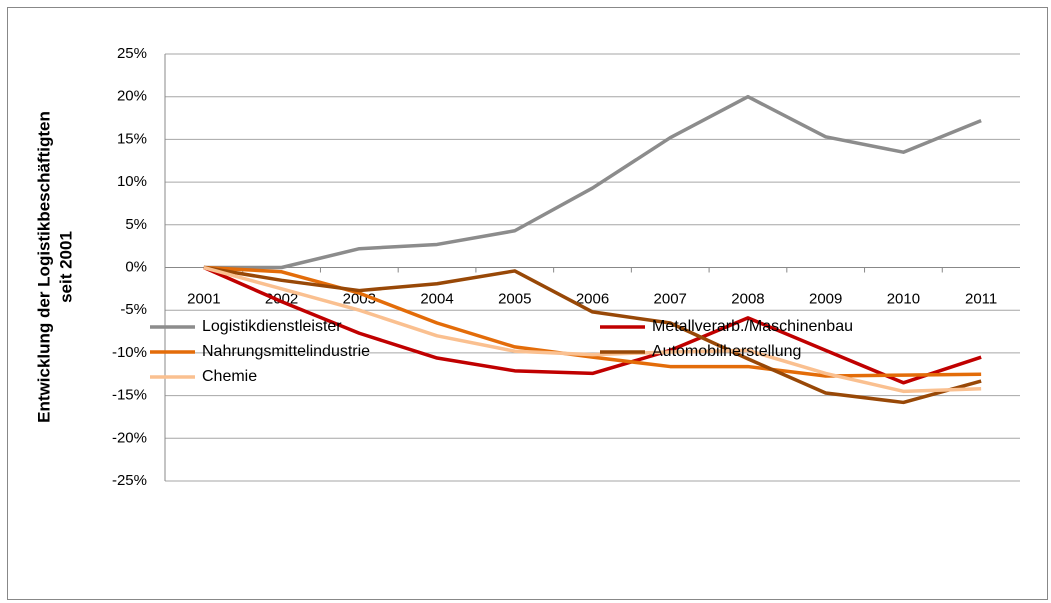 This screenshot has height=603, width=1051. Describe the element at coordinates (132, 53) in the screenshot. I see `y-tick-label: 25%` at that location.